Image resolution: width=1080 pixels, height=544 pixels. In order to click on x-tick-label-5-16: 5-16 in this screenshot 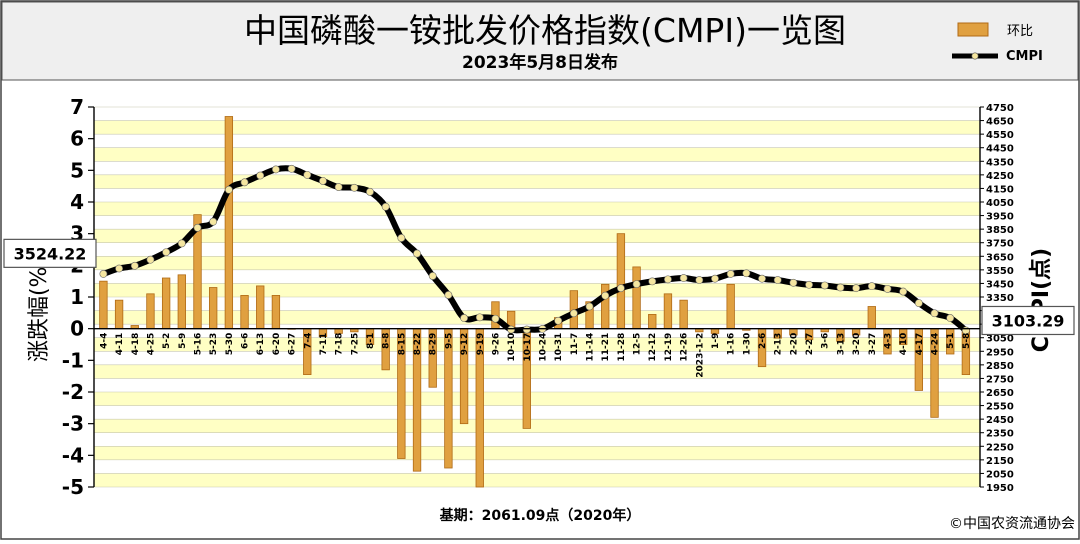, I will do `click(198, 344)`.